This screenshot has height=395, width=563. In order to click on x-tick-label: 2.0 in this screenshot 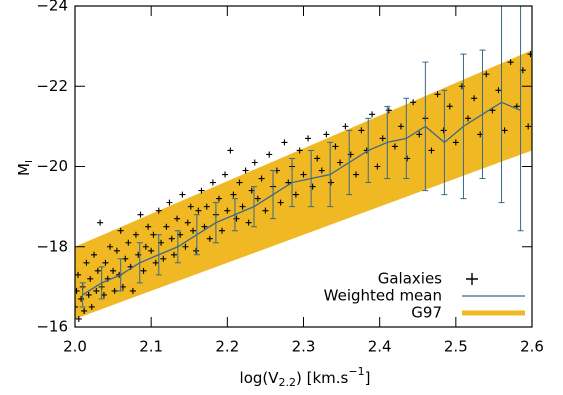, I will do `click(75, 347)`.